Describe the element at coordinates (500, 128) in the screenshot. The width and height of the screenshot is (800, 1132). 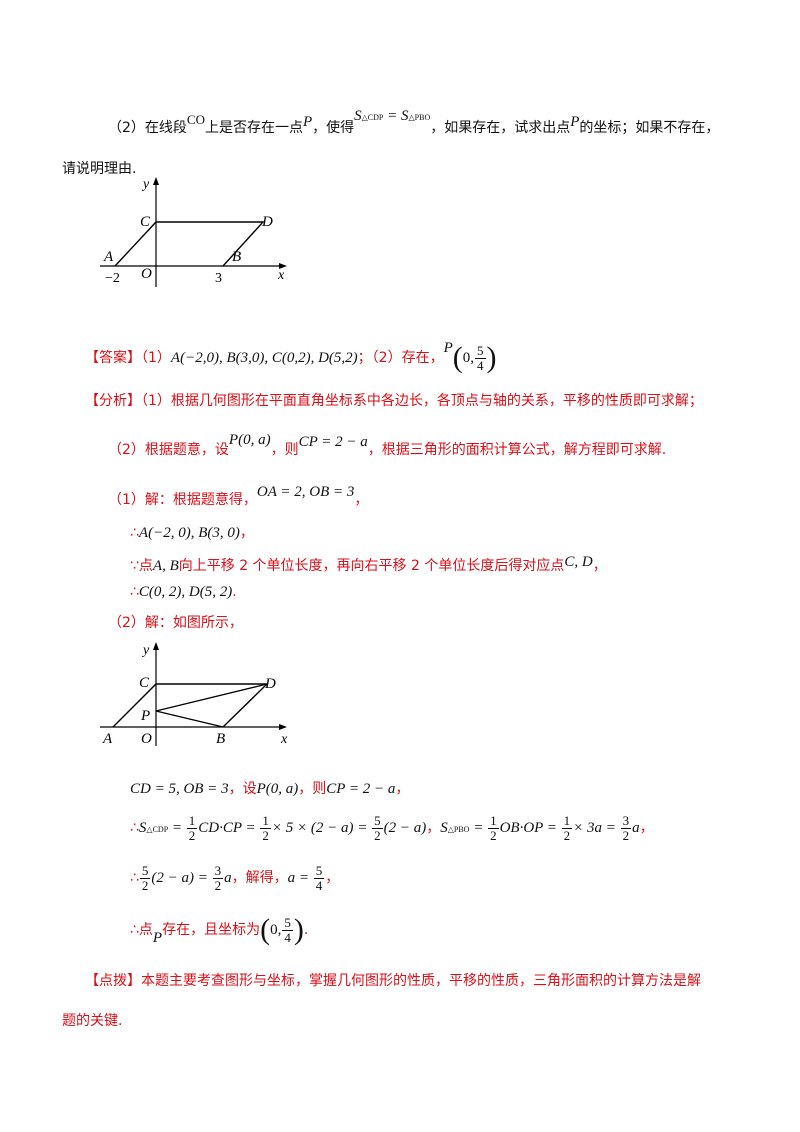
I see `q2-part4: ，如果存在，试求出点` at that location.